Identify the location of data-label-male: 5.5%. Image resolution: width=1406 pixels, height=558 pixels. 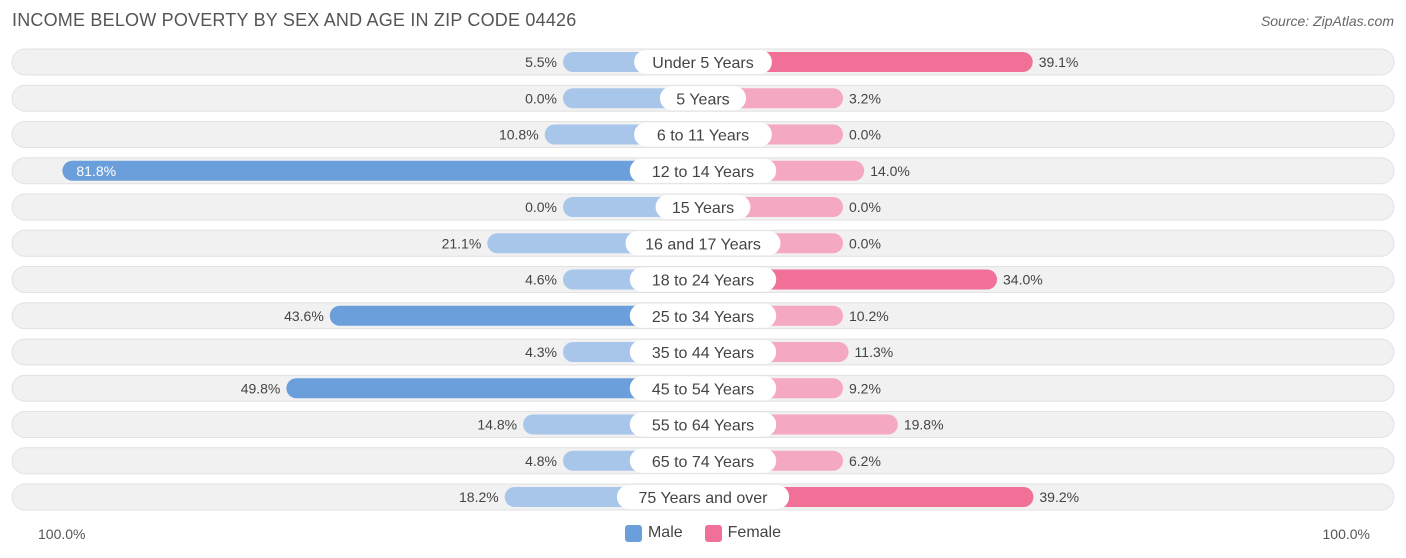
(541, 62).